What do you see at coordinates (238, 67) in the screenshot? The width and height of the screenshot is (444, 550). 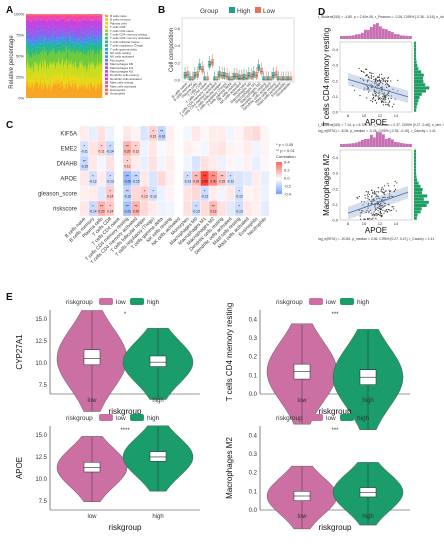 I see `box-pairs` at bounding box center [238, 67].